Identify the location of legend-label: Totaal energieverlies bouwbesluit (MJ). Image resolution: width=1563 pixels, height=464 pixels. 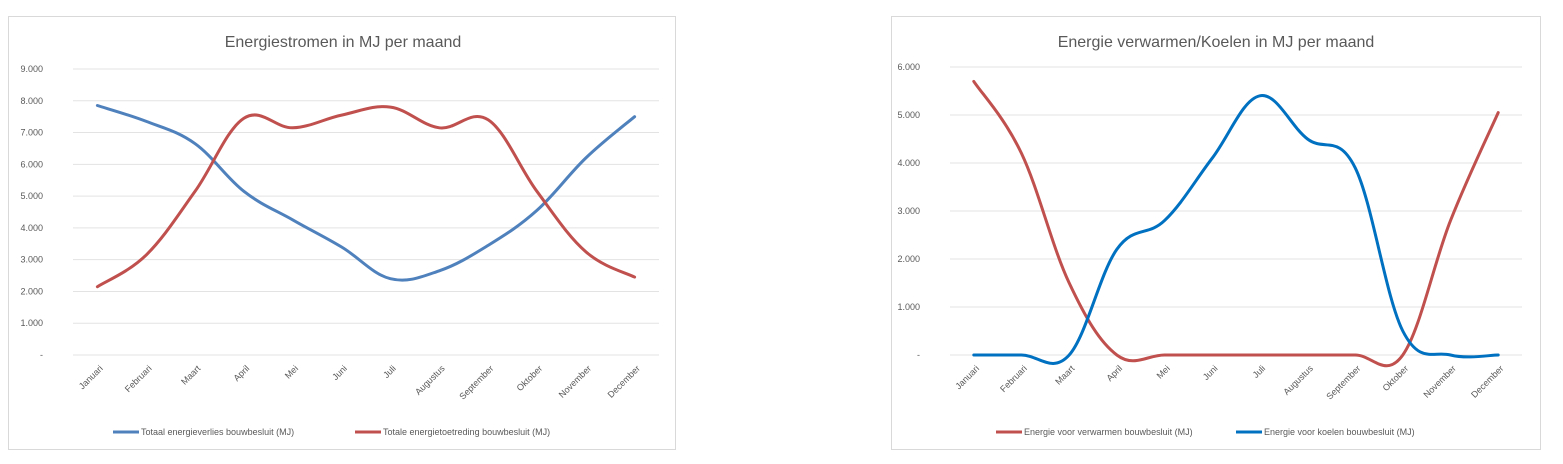
(217, 432).